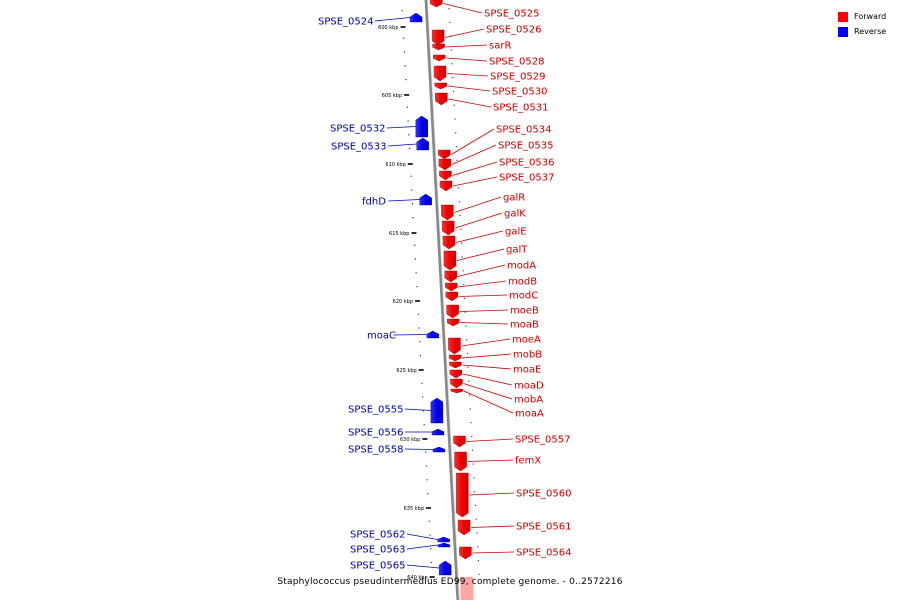 This screenshot has height=600, width=900. Describe the element at coordinates (514, 30) in the screenshot. I see `gene-label: SPSE_0526` at that location.